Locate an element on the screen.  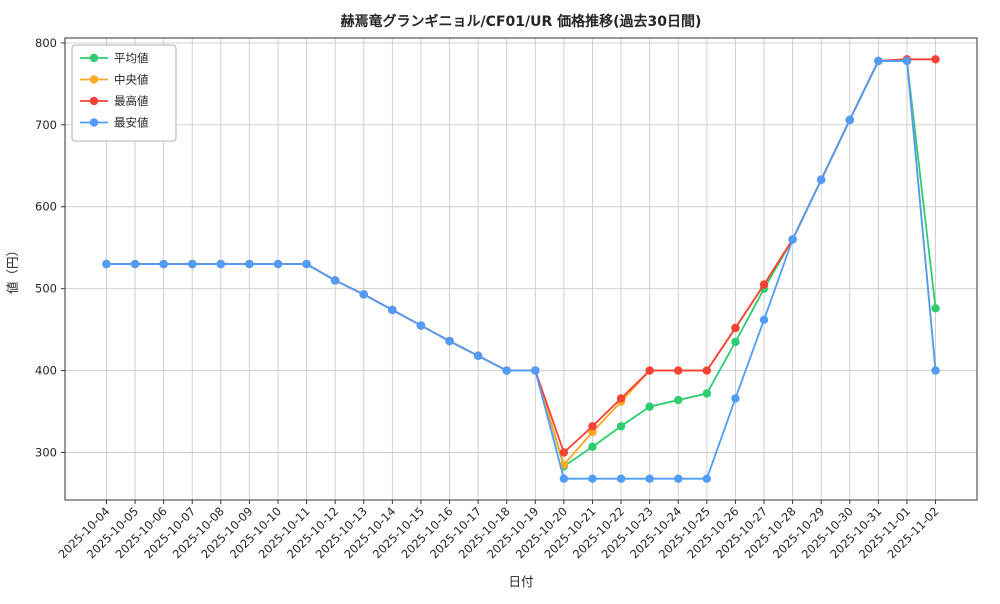
x-axis-label: 日付 is located at coordinates (520, 581).